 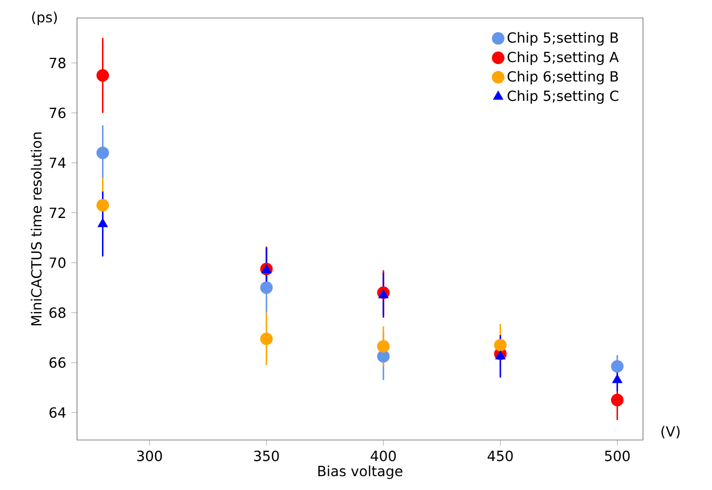 I want to click on text: (ps), so click(x=44, y=19).